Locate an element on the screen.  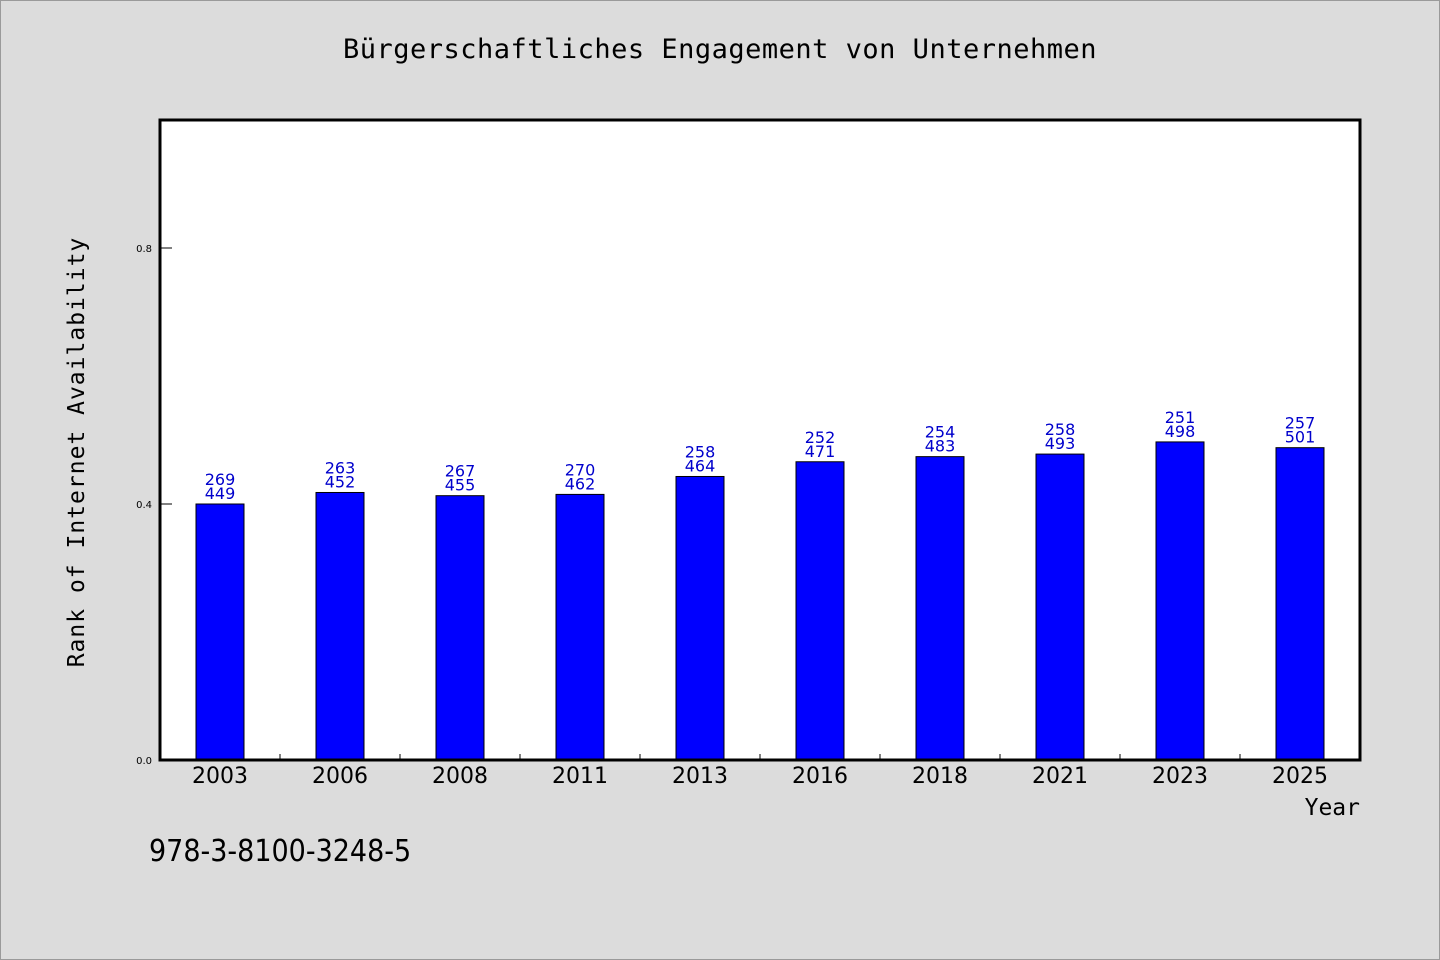
x-tick-label-2008: 2008 is located at coordinates (460, 776).